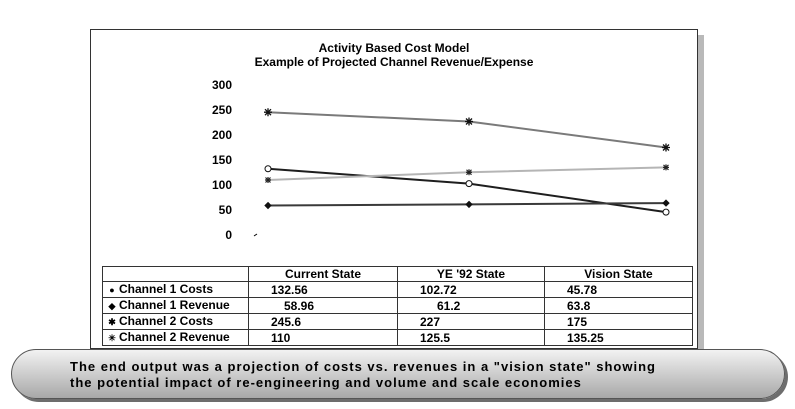 Image resolution: width=795 pixels, height=409 pixels. Describe the element at coordinates (467, 130) in the screenshot. I see `series-line` at that location.